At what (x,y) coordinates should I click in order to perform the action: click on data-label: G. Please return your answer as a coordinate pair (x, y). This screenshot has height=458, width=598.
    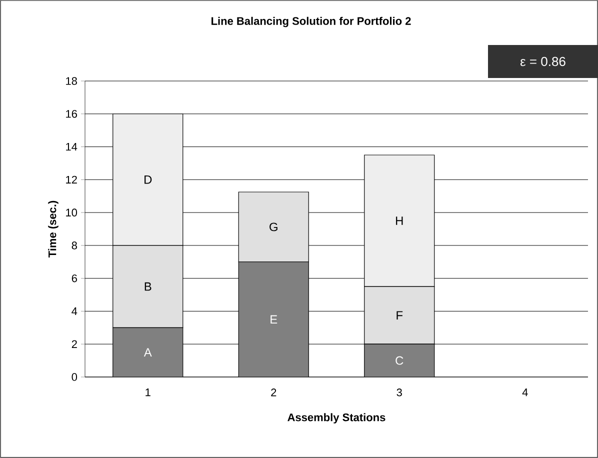
    Looking at the image, I should click on (274, 227).